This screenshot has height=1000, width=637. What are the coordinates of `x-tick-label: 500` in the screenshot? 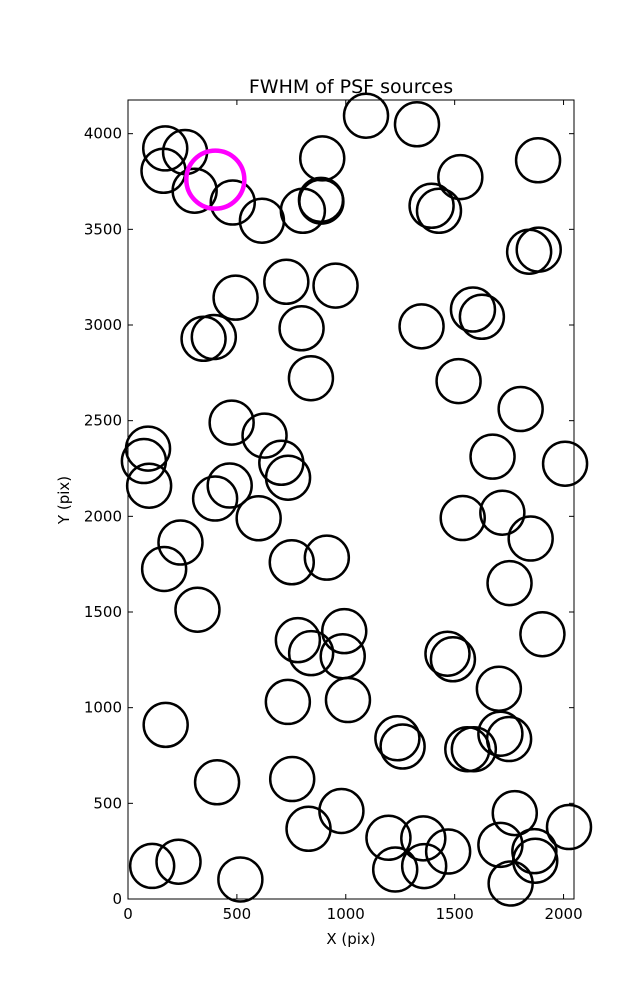 It's located at (237, 914).